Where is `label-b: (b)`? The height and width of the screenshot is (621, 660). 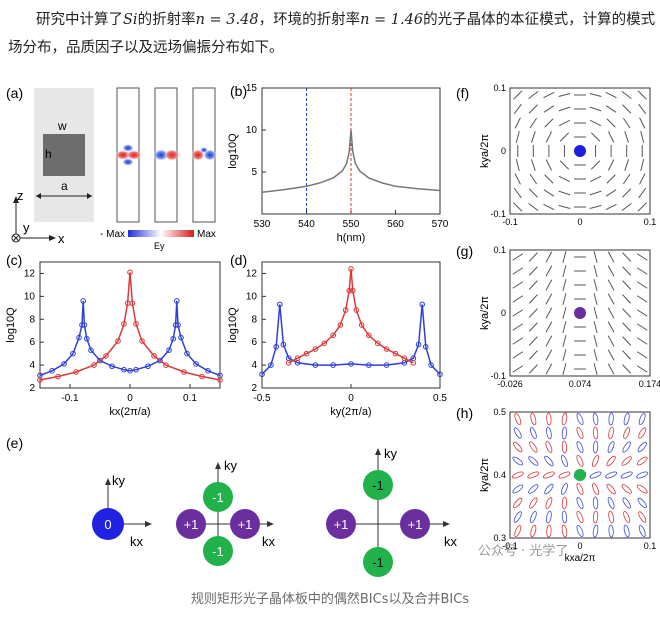 label-b: (b) is located at coordinates (238, 91).